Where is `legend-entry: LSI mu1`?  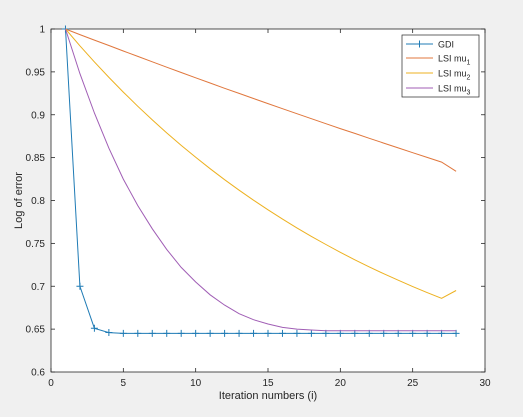 legend-entry: LSI mu1 is located at coordinates (438, 60).